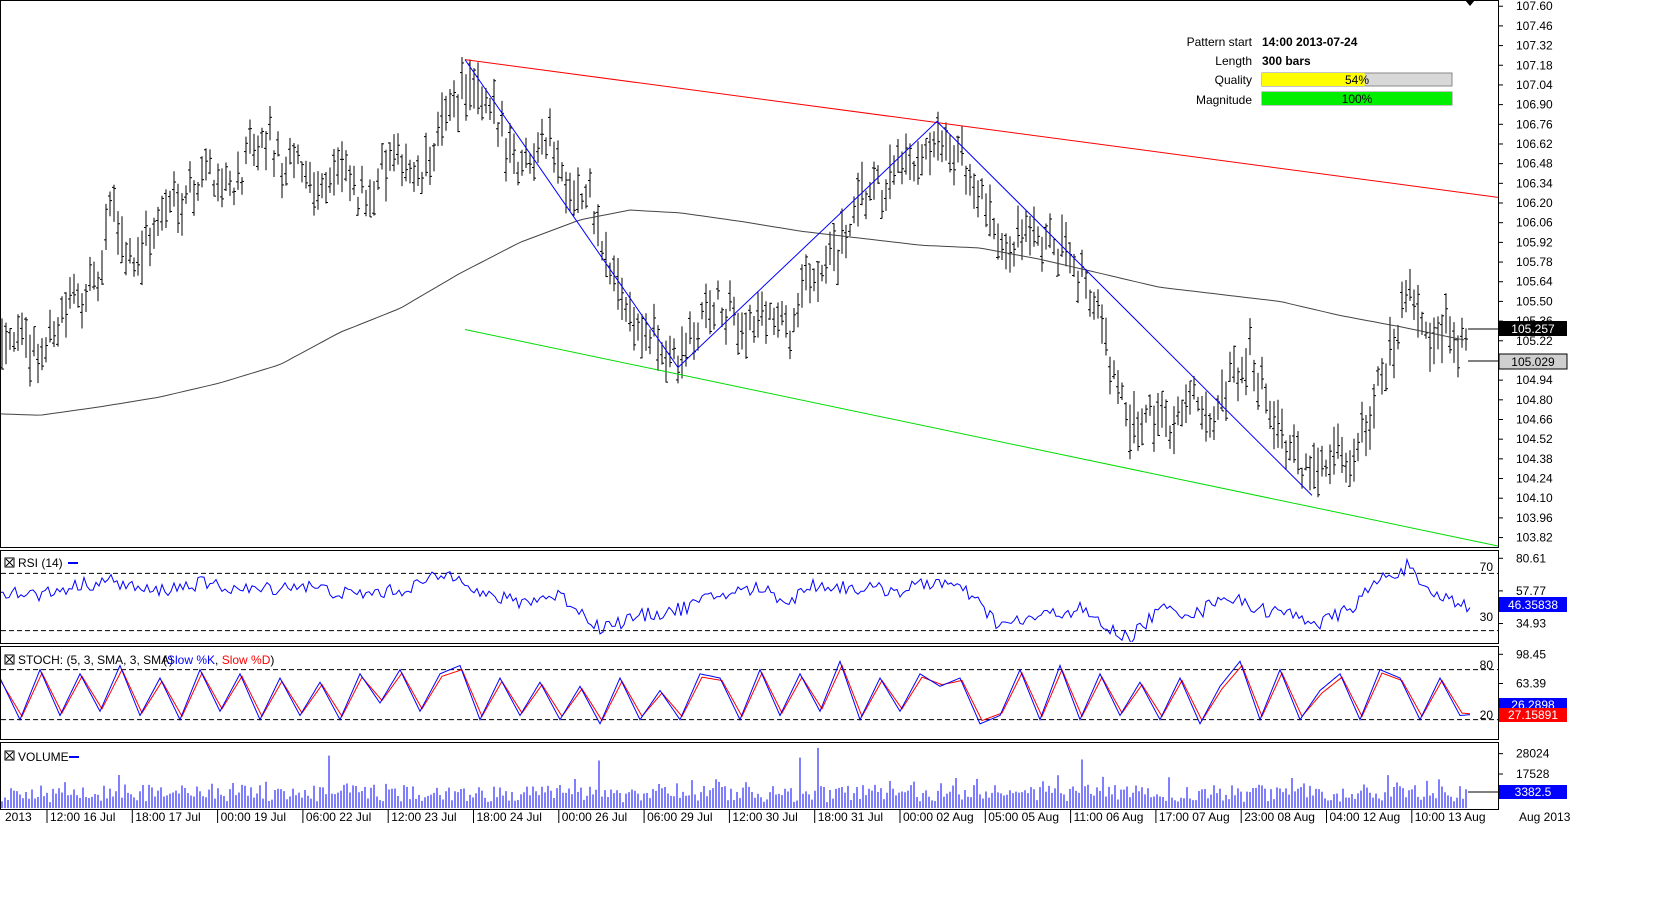 The image size is (1655, 897). What do you see at coordinates (1233, 61) in the screenshot?
I see `length-label: Length` at bounding box center [1233, 61].